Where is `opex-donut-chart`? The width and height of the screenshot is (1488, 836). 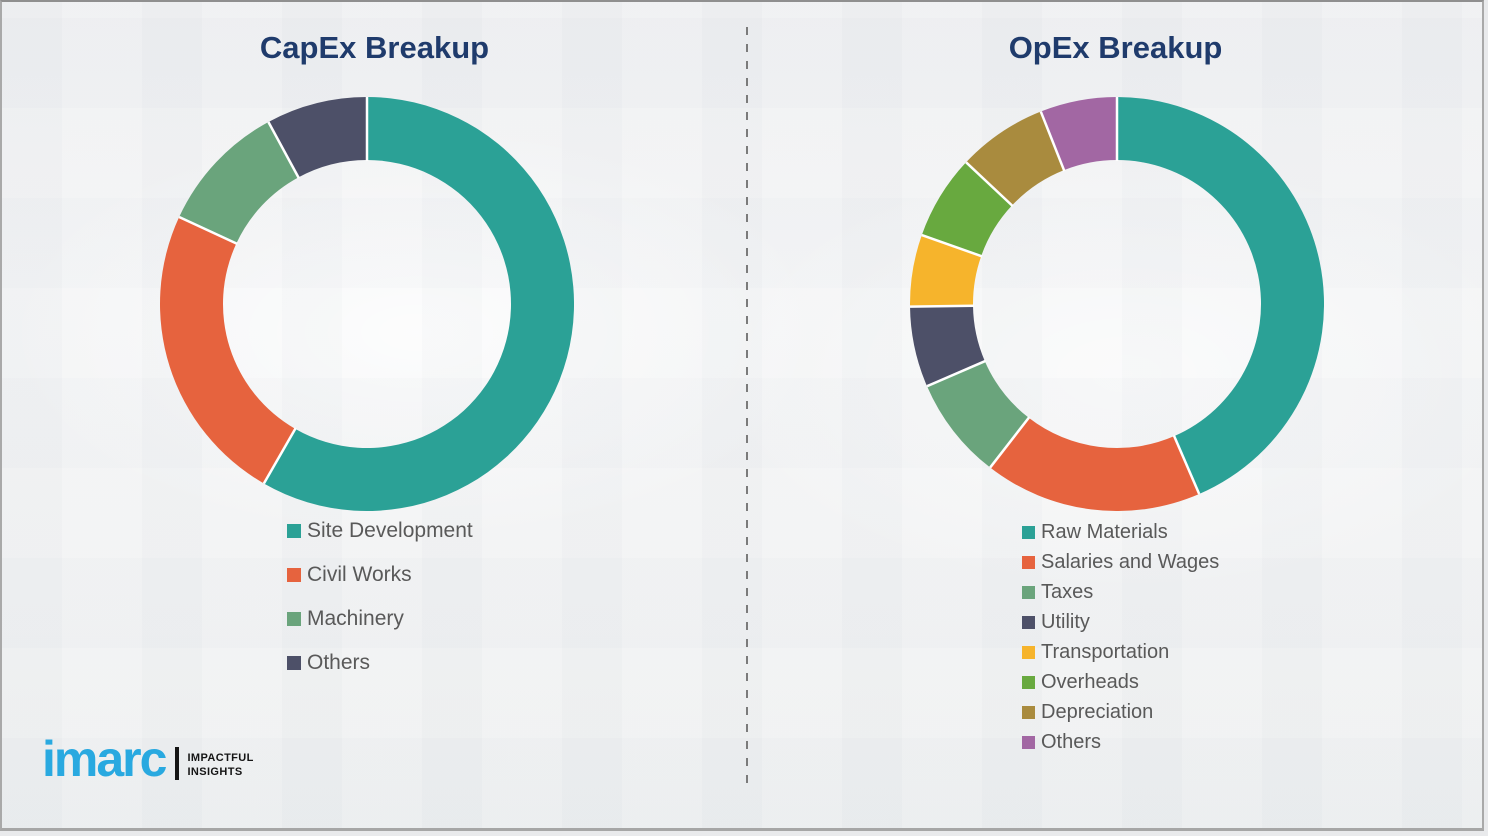 opex-donut-chart is located at coordinates (1117, 304).